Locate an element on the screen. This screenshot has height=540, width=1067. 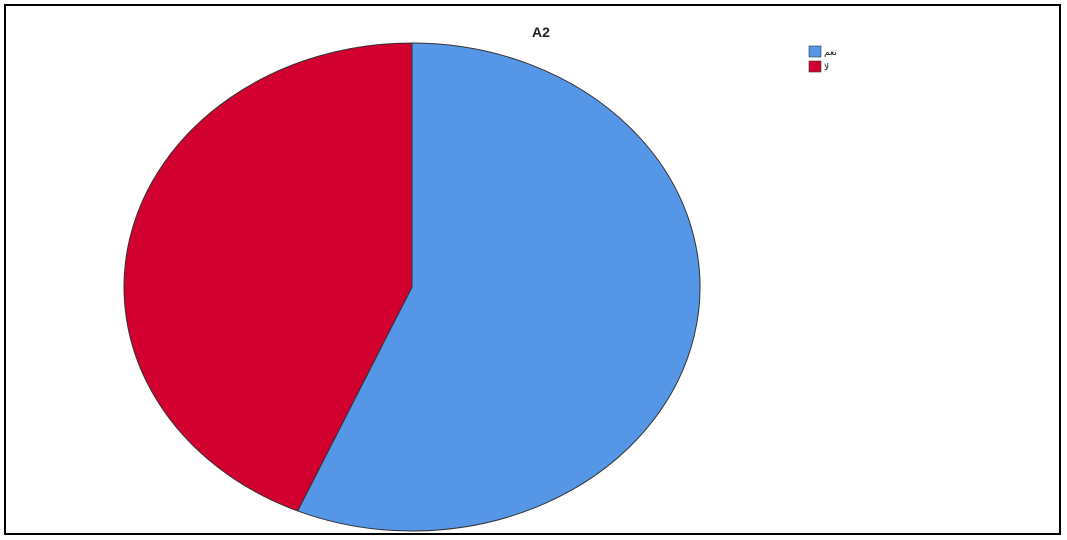
legend-label-1: نعم is located at coordinates (830, 53).